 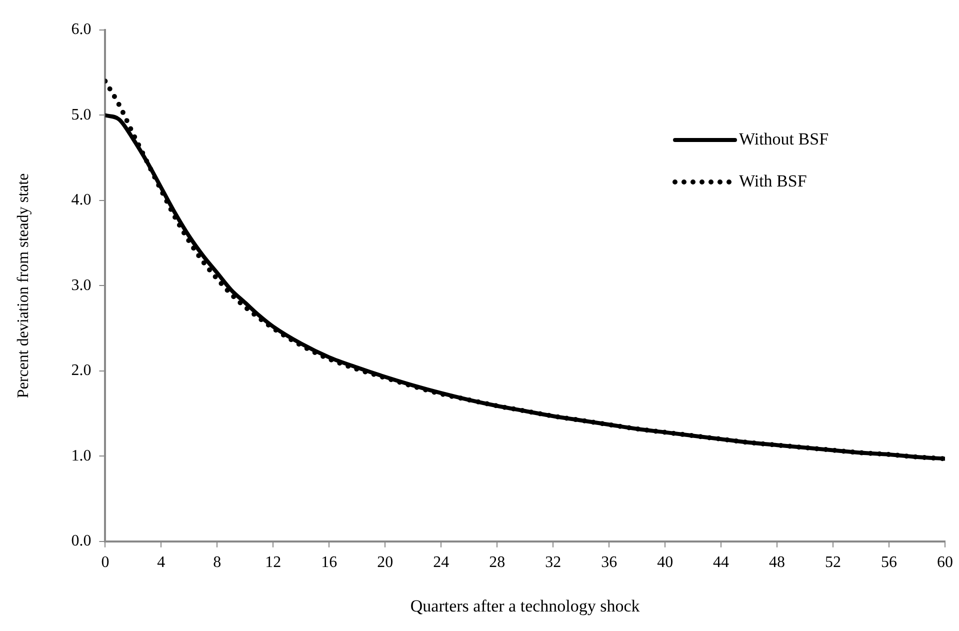 I want to click on y-axis-title: Percent deviation from steady state, so click(x=23, y=285).